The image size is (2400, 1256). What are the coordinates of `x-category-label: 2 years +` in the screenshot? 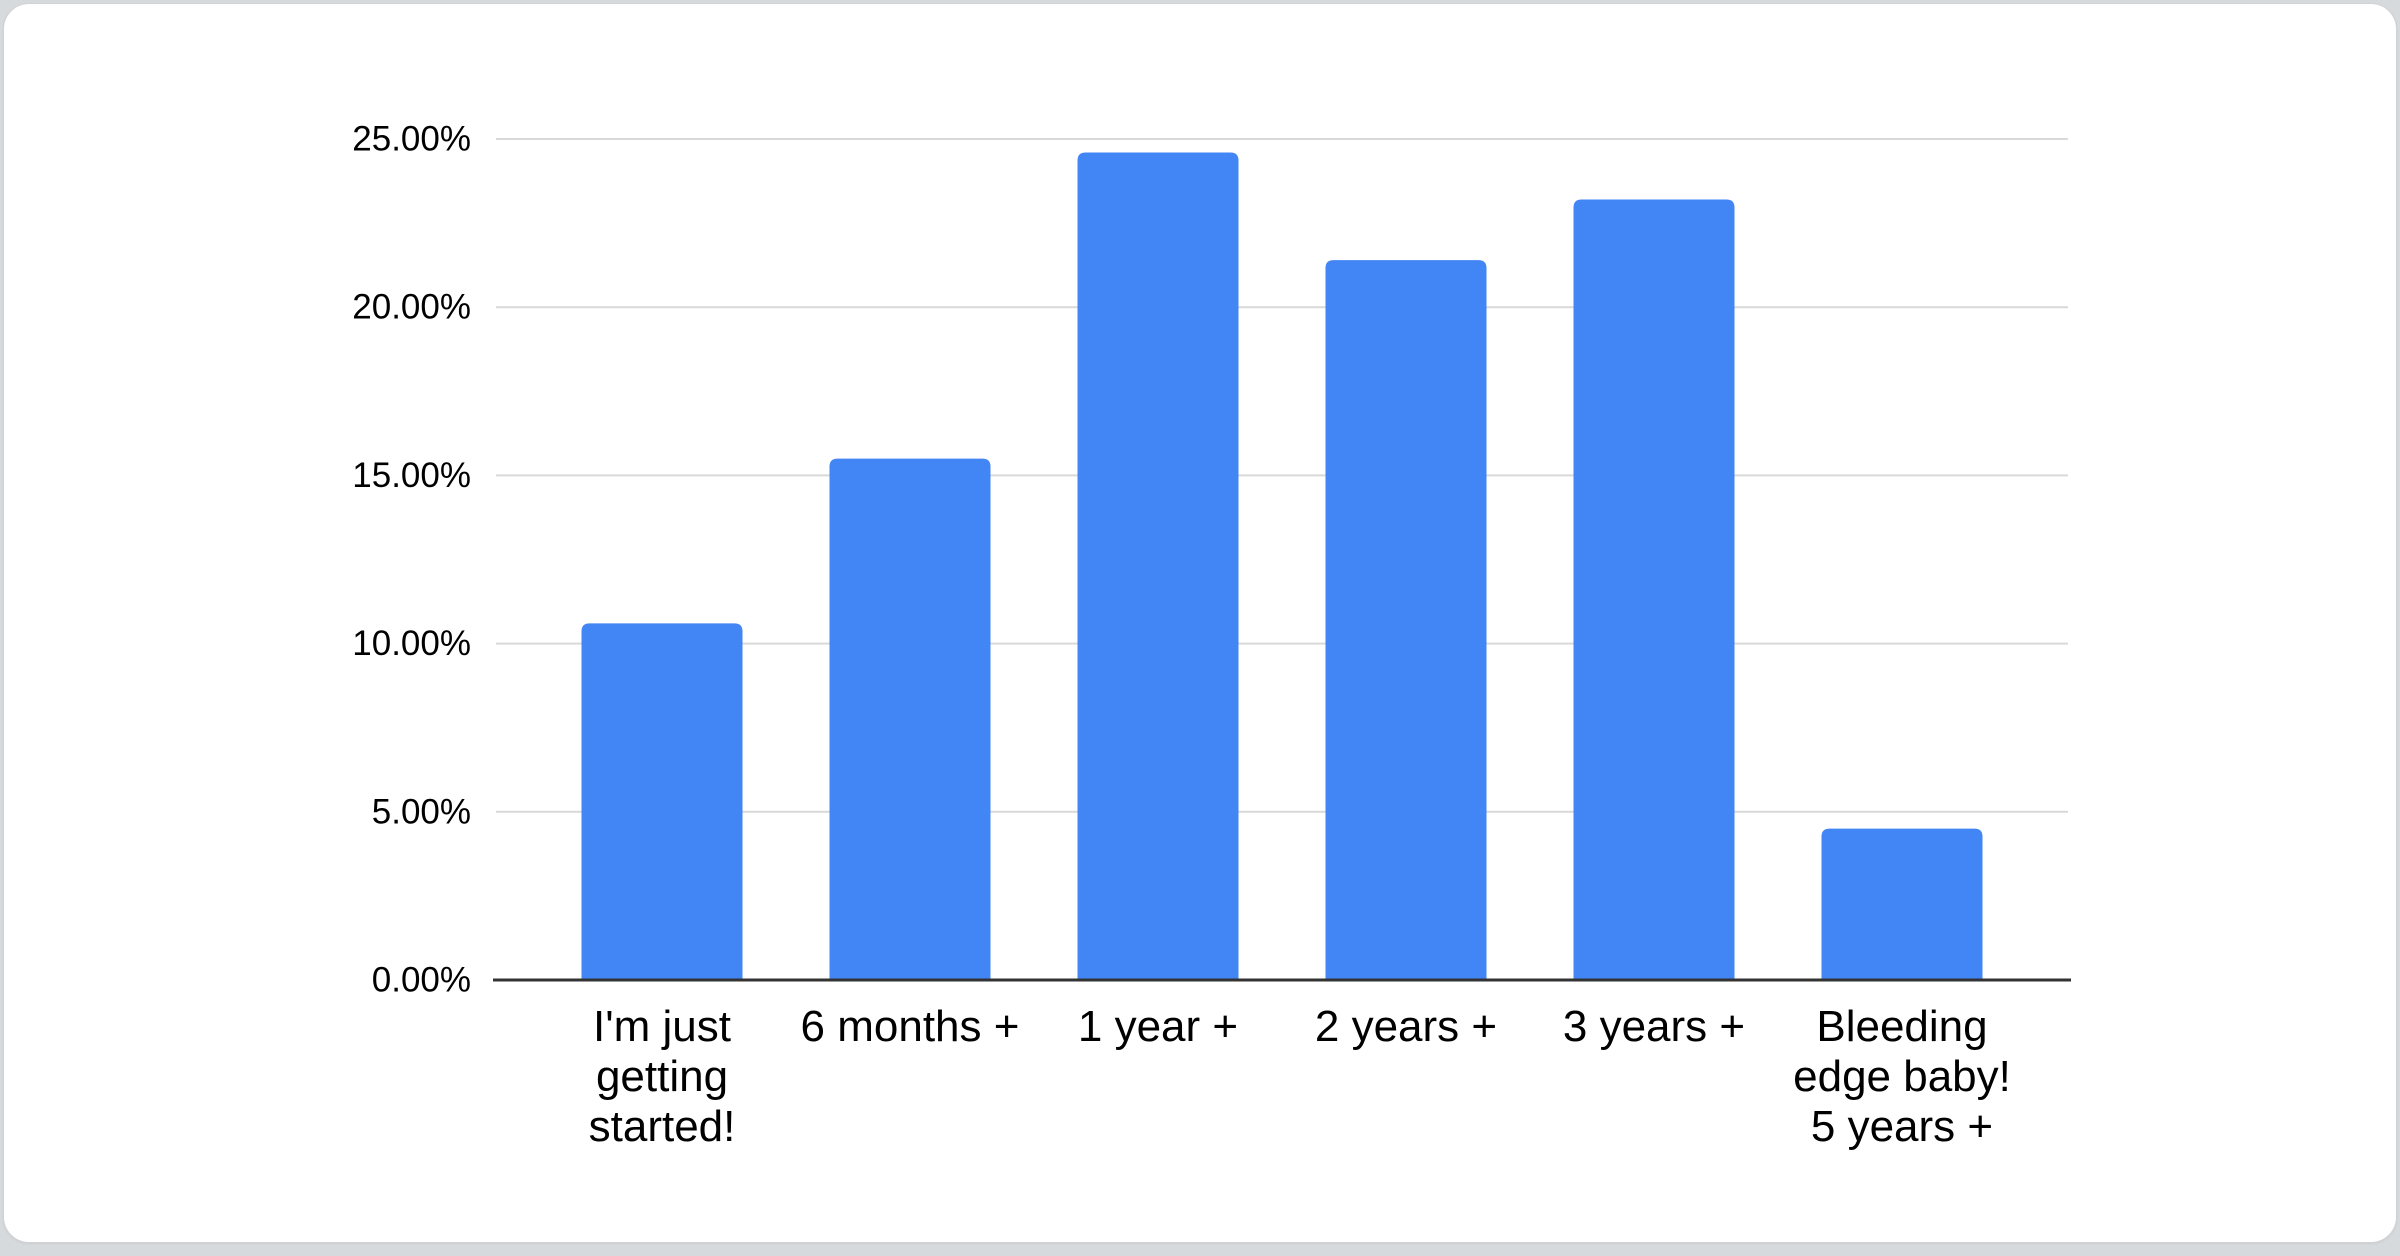 It's located at (1406, 1026).